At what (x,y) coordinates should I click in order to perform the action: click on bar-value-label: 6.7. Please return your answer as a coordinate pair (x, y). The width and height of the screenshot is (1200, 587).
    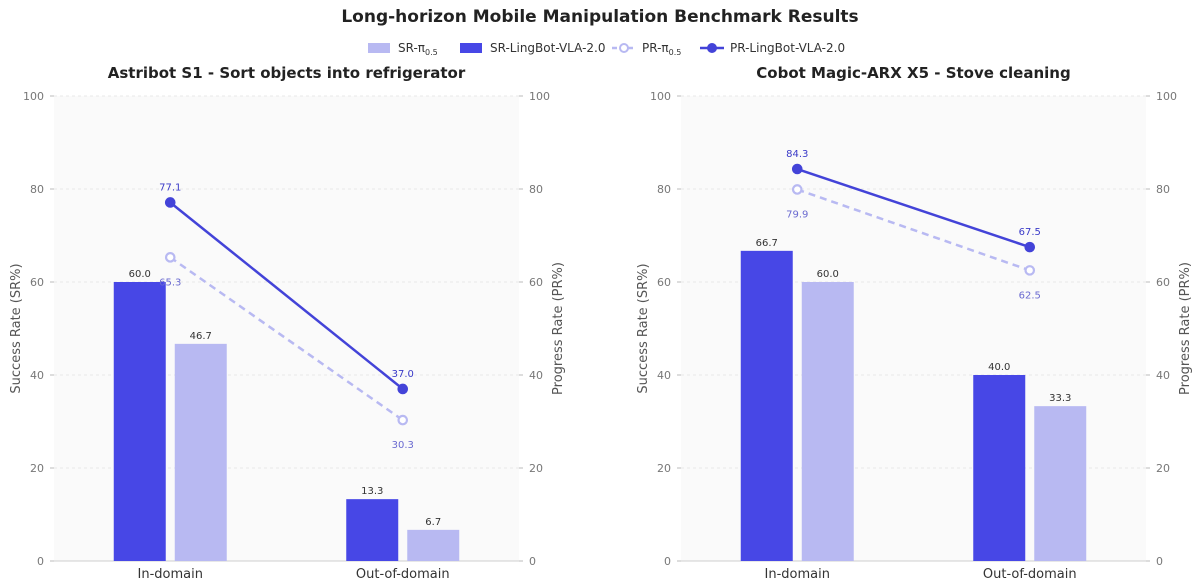
    Looking at the image, I should click on (433, 522).